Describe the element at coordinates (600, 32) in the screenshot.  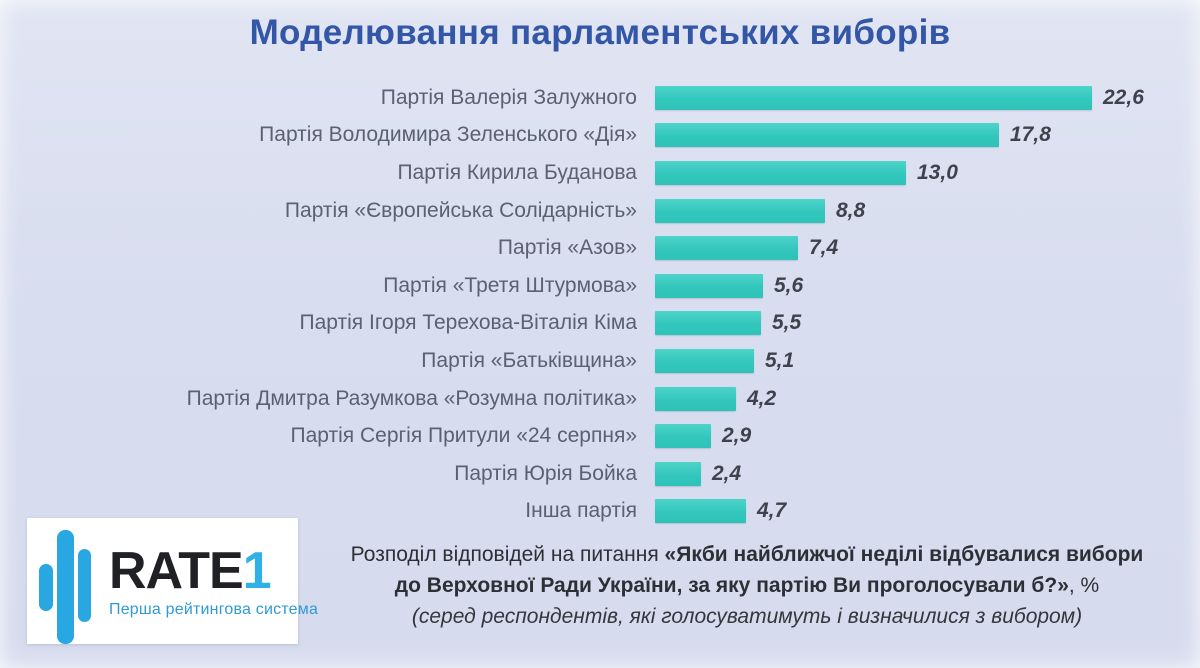
I see `page-title: Моделювання парламентських виборів` at that location.